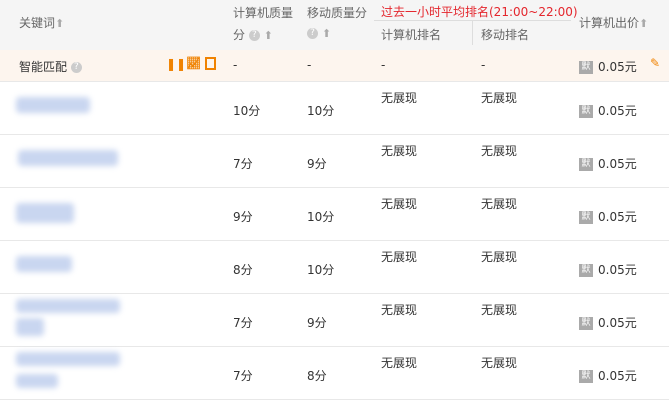 This screenshot has height=401, width=669. What do you see at coordinates (194, 63) in the screenshot?
I see `trend-chart-icon: 📈︎` at bounding box center [194, 63].